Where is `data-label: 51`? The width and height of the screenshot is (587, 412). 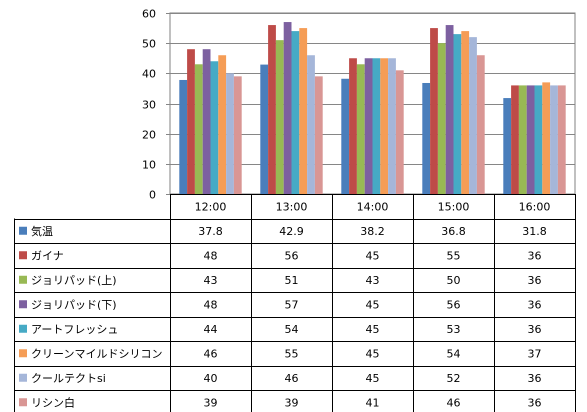 data-label: 51 is located at coordinates (292, 280).